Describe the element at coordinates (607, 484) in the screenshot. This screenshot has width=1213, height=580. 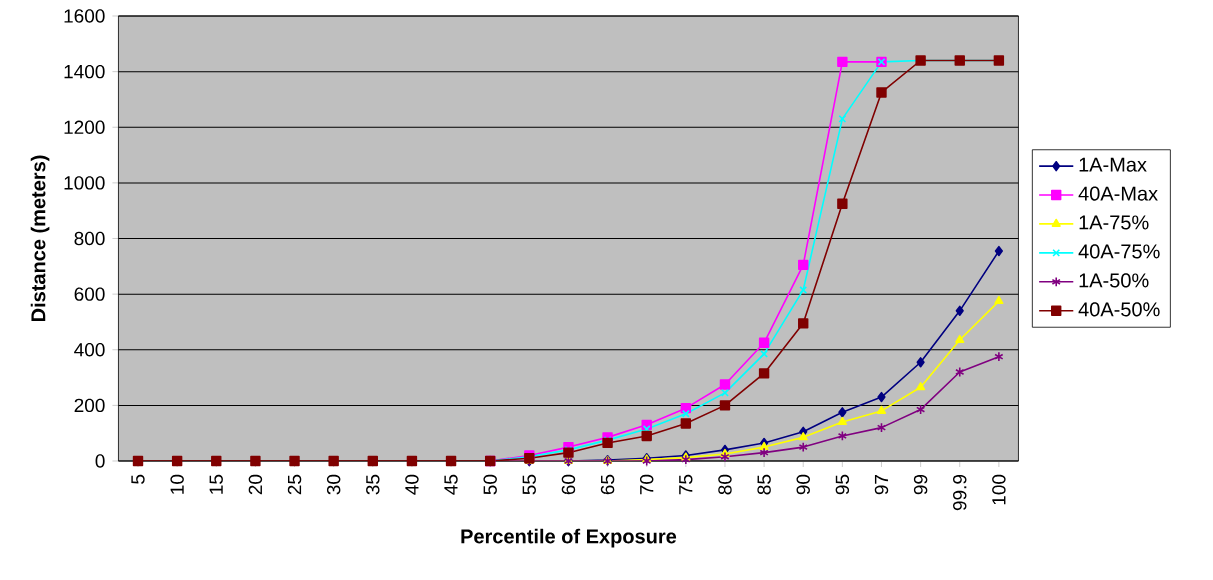
I see `x-tick-label: 65` at that location.